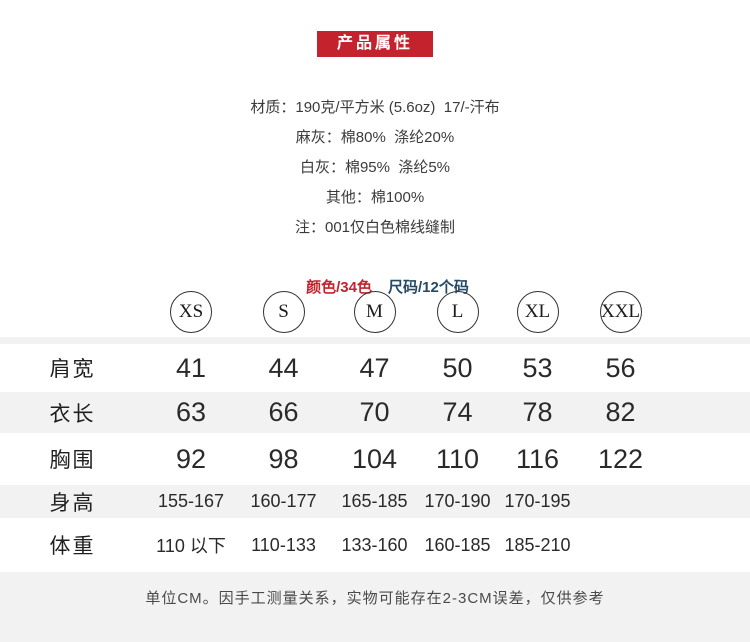 The image size is (750, 642). What do you see at coordinates (72, 414) in the screenshot?
I see `row-label: 衣长` at bounding box center [72, 414].